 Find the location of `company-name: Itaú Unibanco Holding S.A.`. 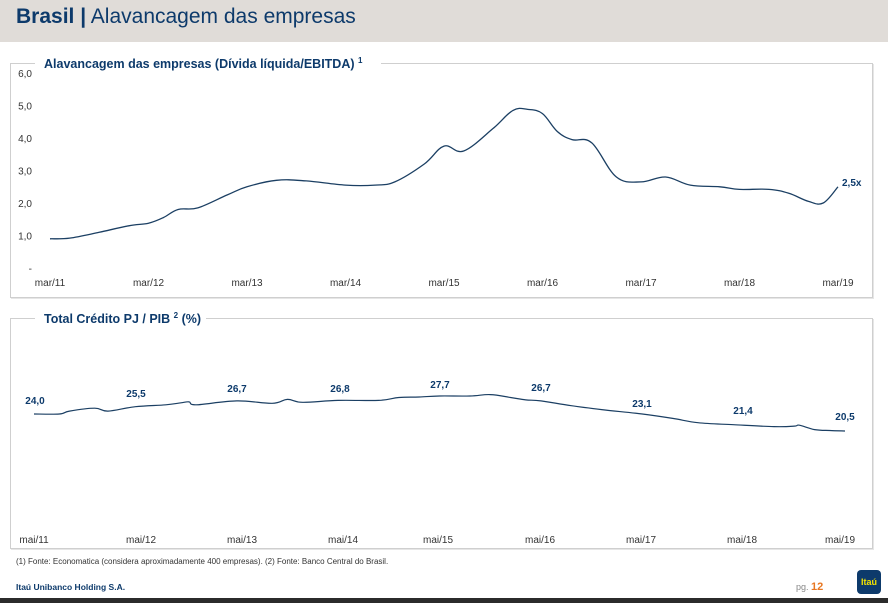

company-name: Itaú Unibanco Holding S.A. is located at coordinates (71, 587).